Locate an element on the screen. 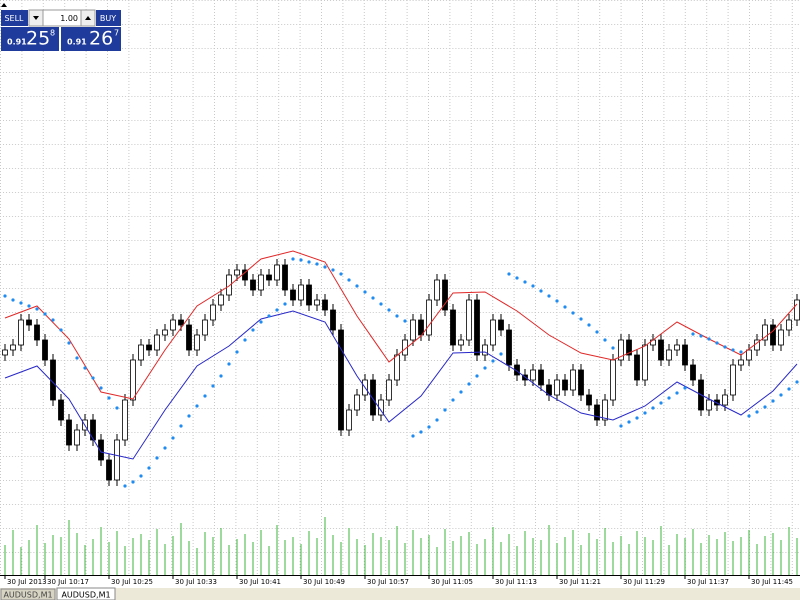  time-axis is located at coordinates (400, 581).